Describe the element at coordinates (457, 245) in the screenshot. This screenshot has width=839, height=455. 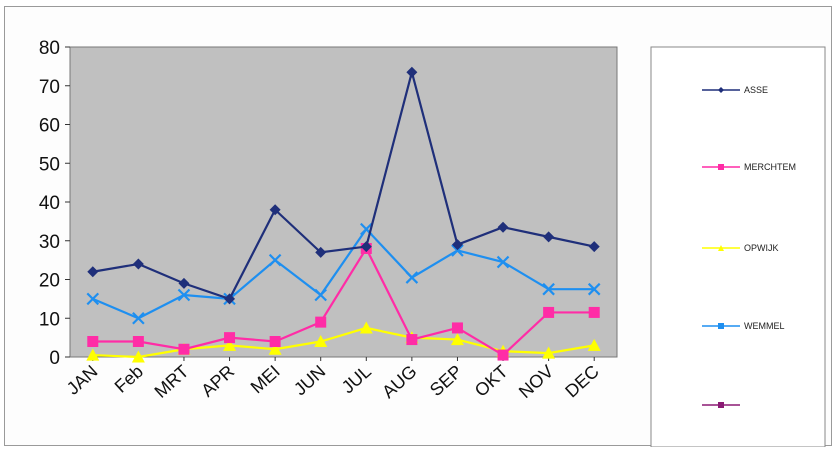
I see `data-point-asse-sep` at that location.